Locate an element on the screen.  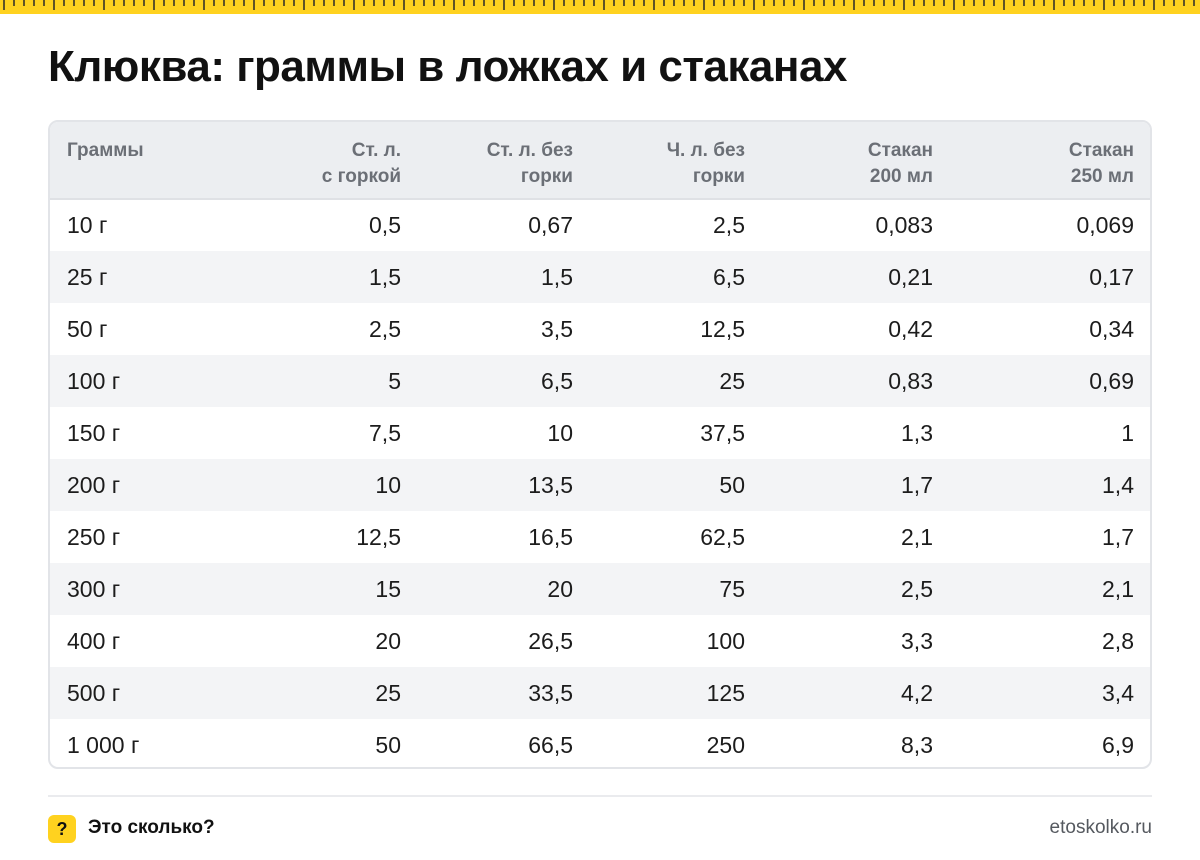
grams-cell: 50 г is located at coordinates (87, 328).